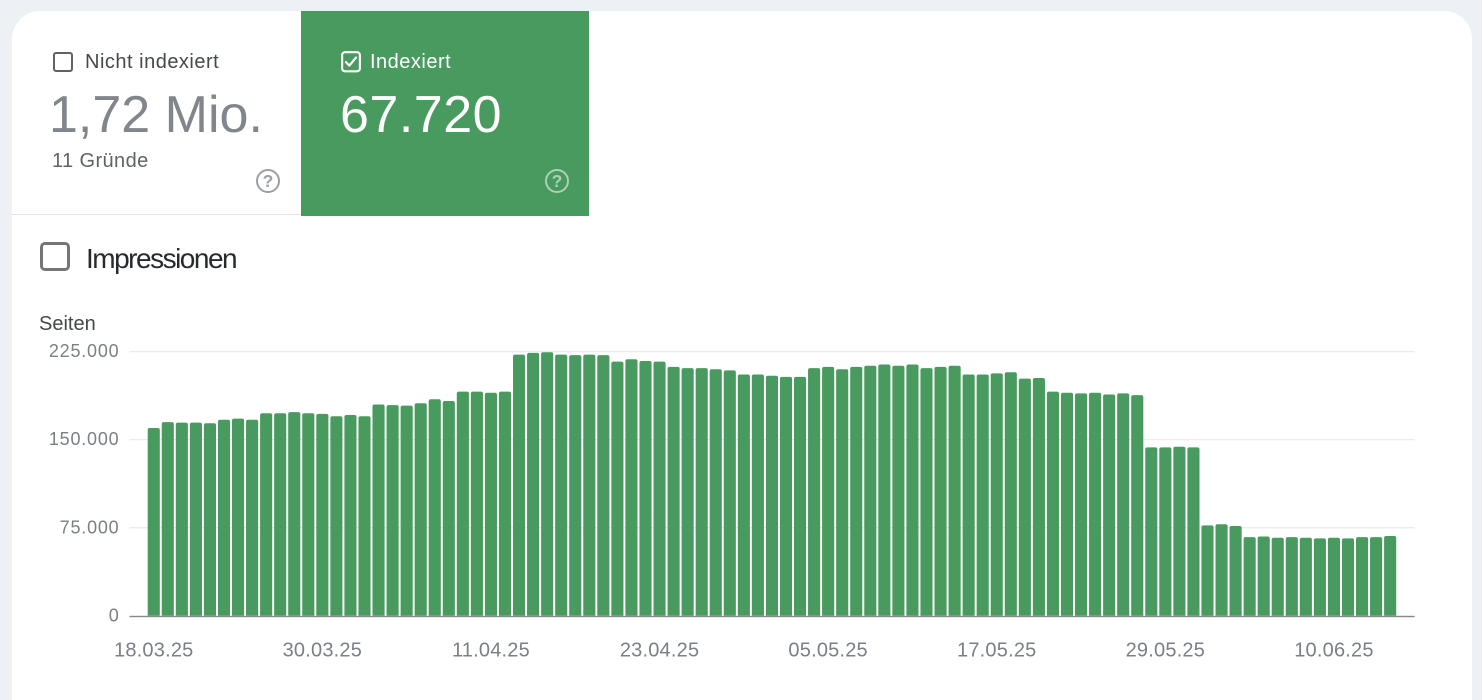 The width and height of the screenshot is (1482, 700). What do you see at coordinates (1165, 651) in the screenshot?
I see `svg-text: 29.05.25` at bounding box center [1165, 651].